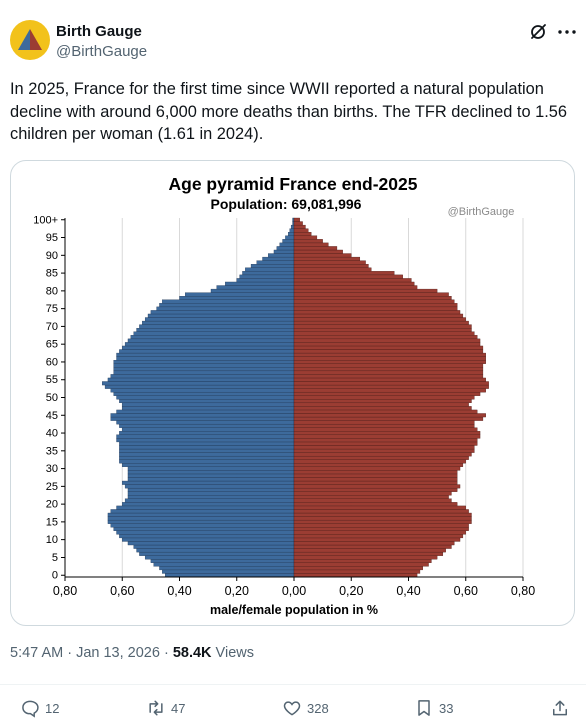  I want to click on repost-icon, so click(156, 708).